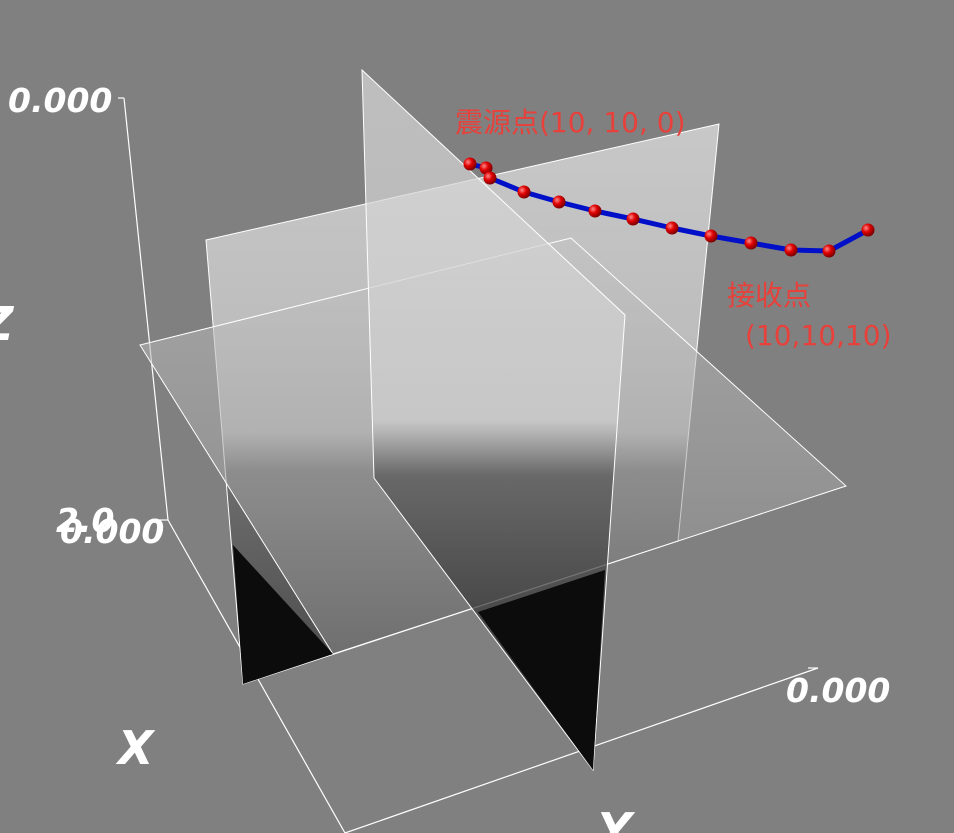 This screenshot has height=833, width=954. Describe the element at coordinates (818, 335) in the screenshot. I see `receiver-point-coords: (10,10,10)` at that location.